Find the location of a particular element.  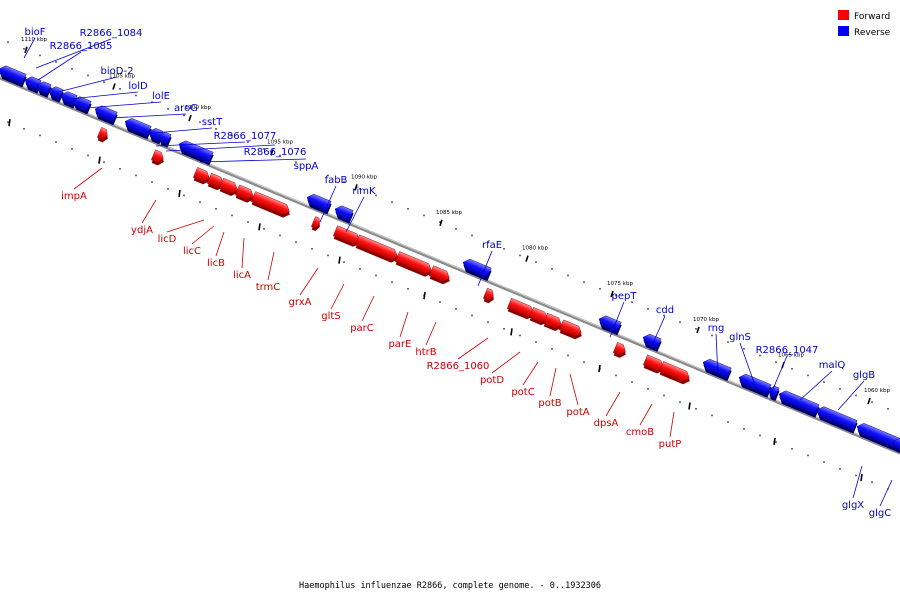

gene-label: pepT is located at coordinates (625, 296).